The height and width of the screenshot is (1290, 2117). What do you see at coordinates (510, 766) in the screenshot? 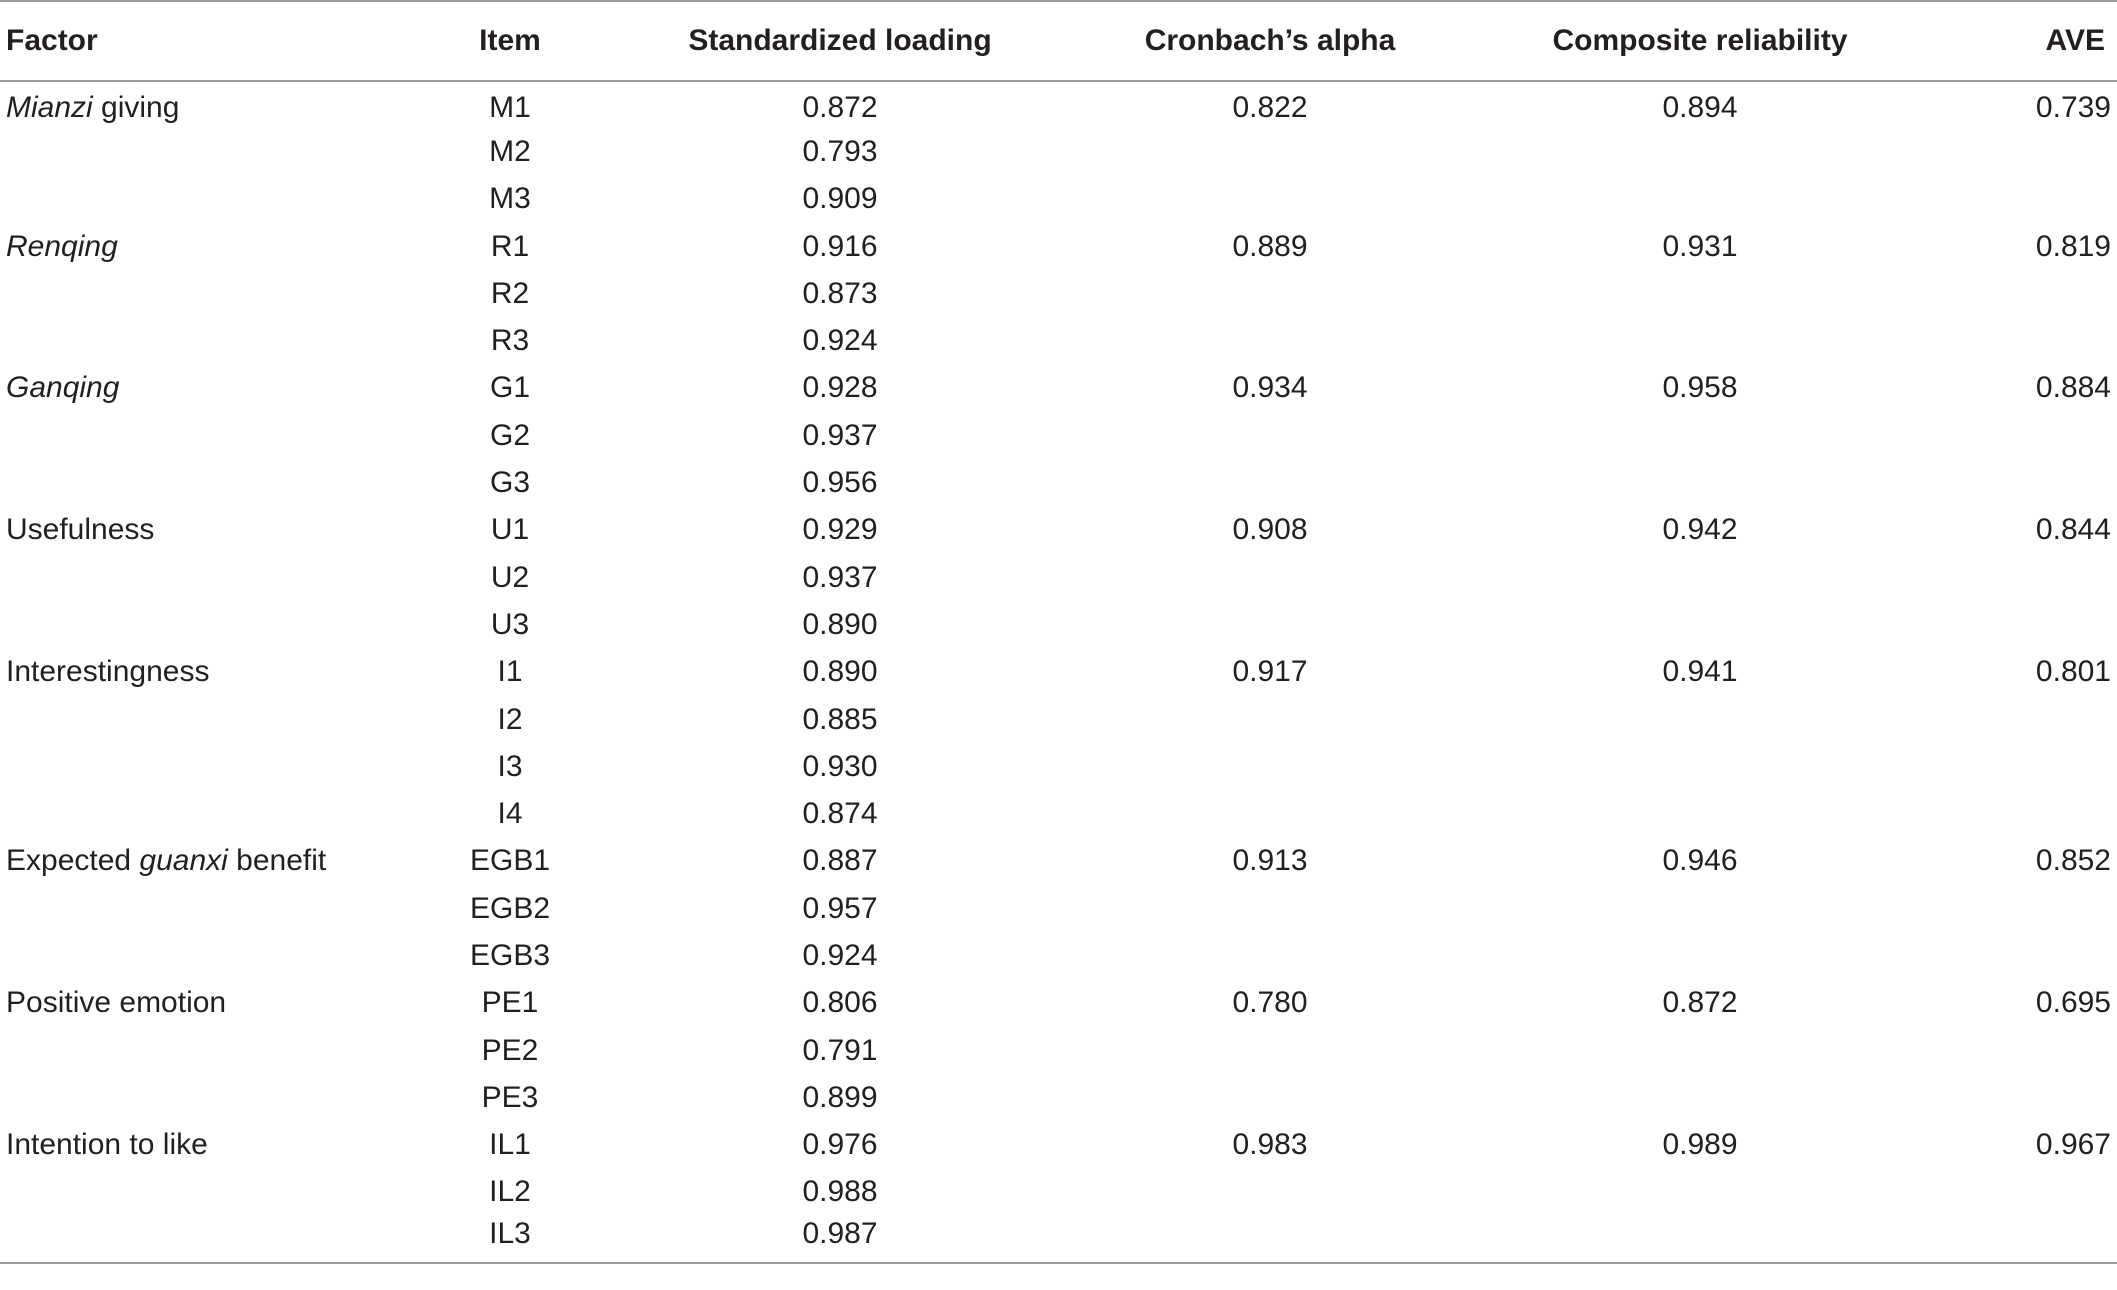
I see `item-cell: I3` at bounding box center [510, 766].